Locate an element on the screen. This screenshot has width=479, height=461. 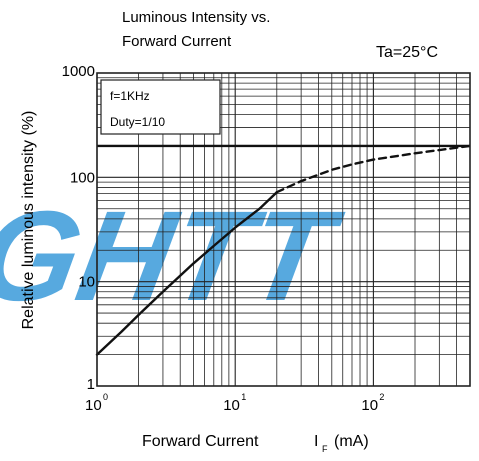
x-axis-label-unit: (mA) is located at coordinates (351, 441).